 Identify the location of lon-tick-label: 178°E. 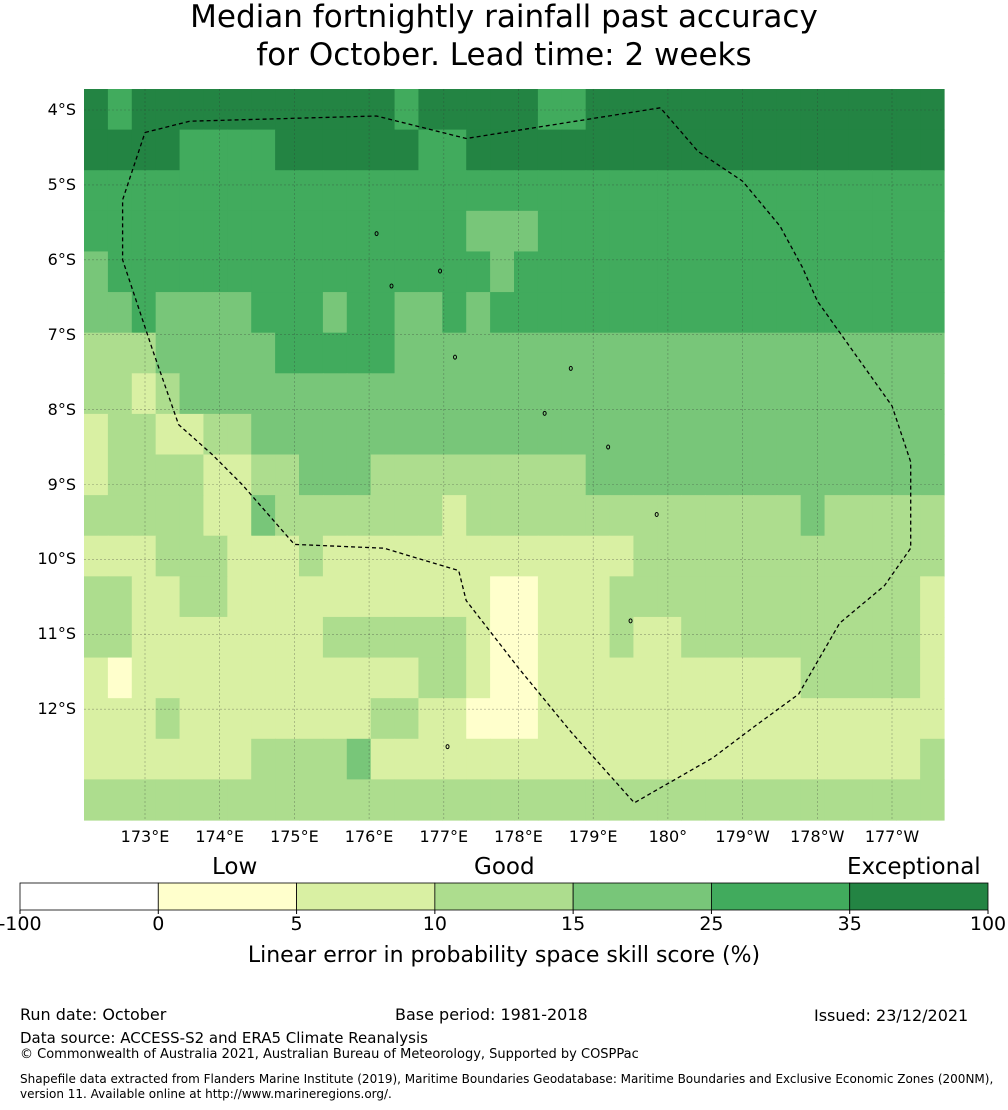
(518, 836).